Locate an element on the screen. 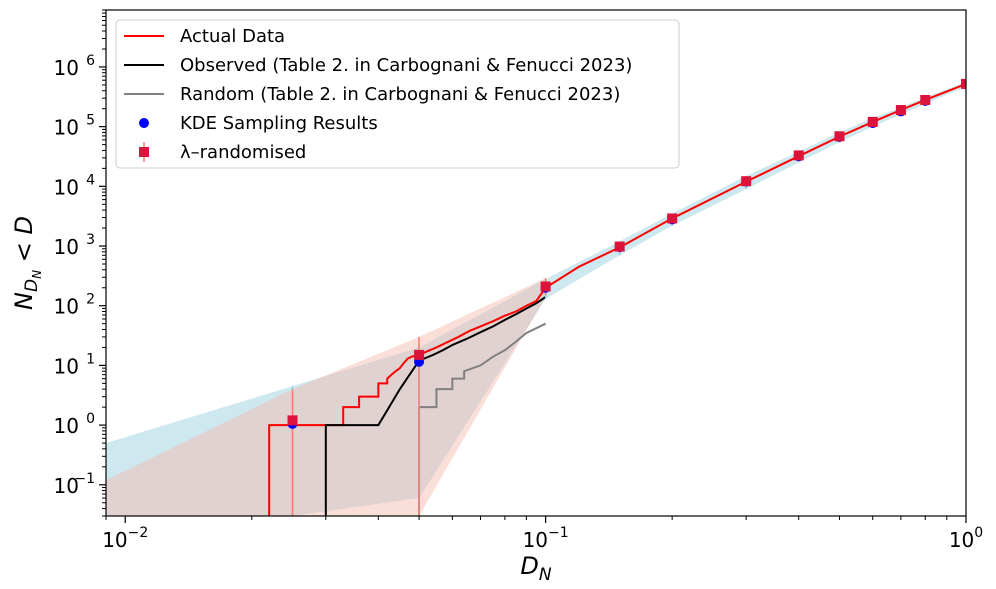  y-tick-label: 10 0 is located at coordinates (74, 424).